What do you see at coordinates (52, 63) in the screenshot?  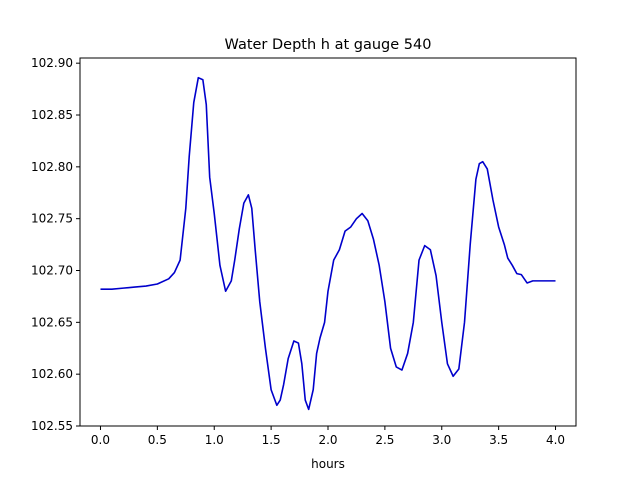 I see `y-tick-label: 102.90` at bounding box center [52, 63].